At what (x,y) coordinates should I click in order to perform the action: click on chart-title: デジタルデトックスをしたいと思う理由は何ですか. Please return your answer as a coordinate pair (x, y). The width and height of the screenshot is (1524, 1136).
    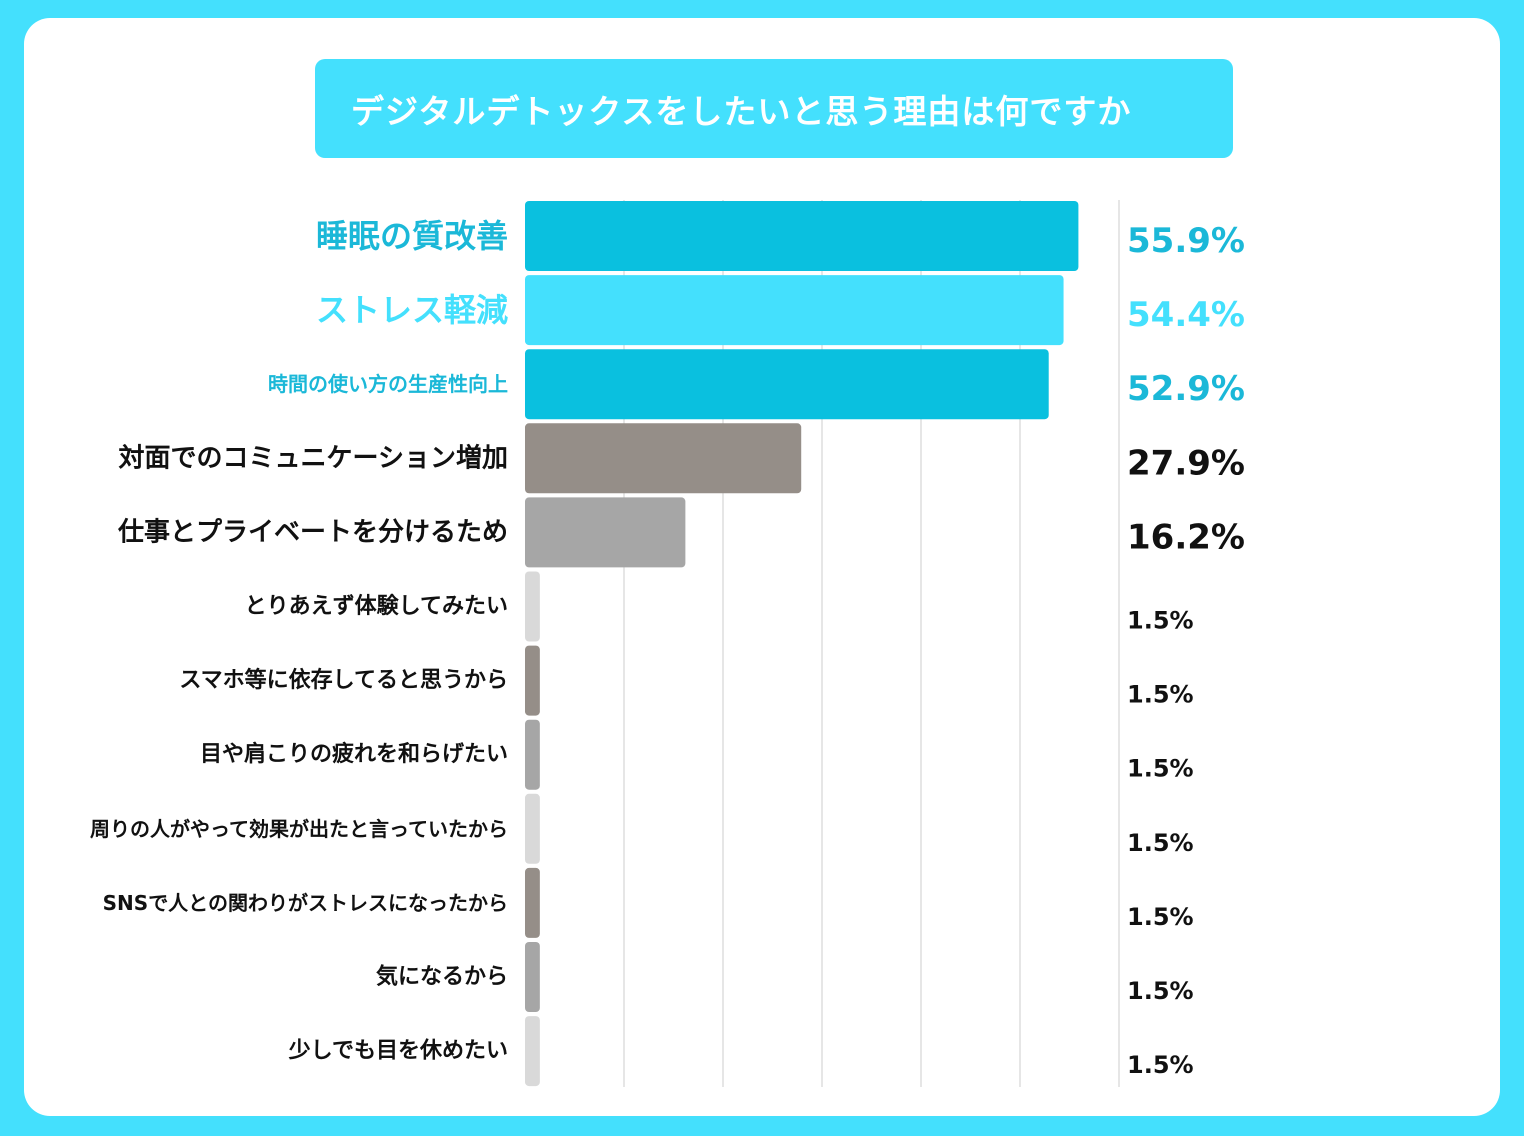
    Looking at the image, I should click on (741, 111).